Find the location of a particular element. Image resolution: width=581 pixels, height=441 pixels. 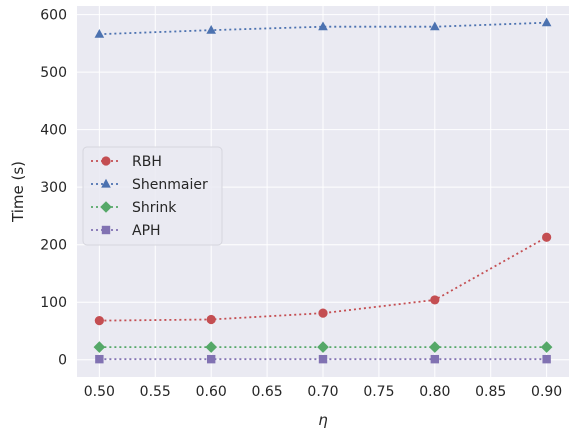

y-tick-label: 600 is located at coordinates (53, 16).